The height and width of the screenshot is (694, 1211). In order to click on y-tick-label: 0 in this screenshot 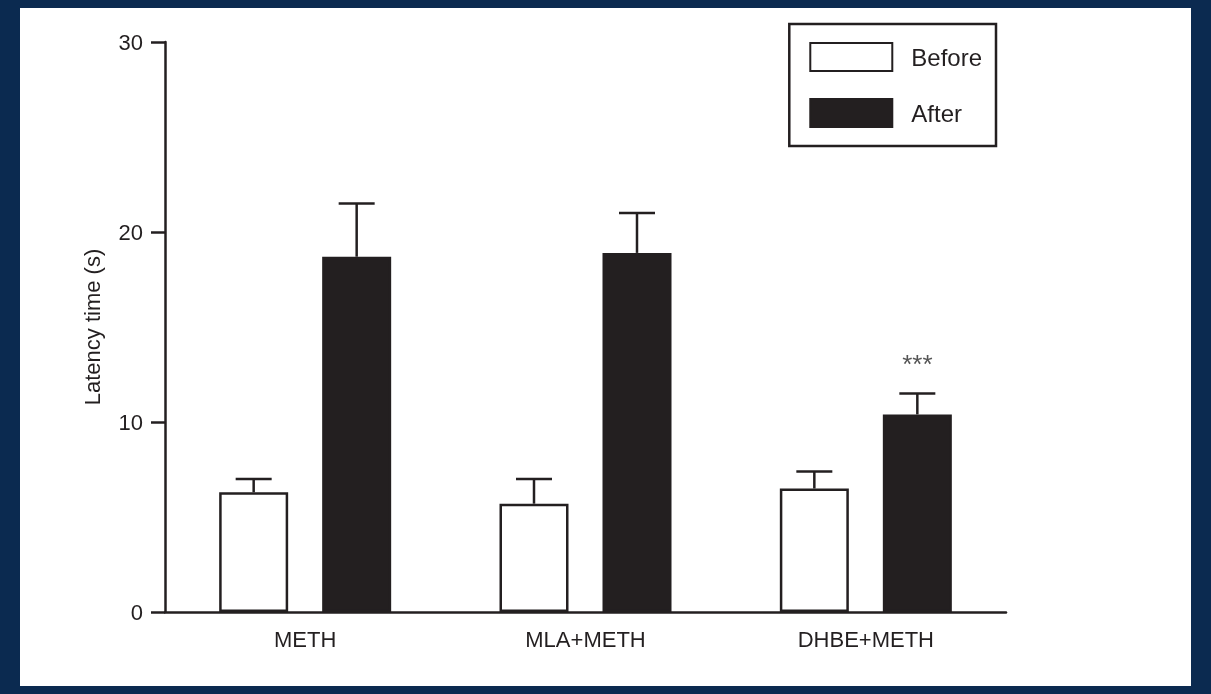, I will do `click(136, 612)`.